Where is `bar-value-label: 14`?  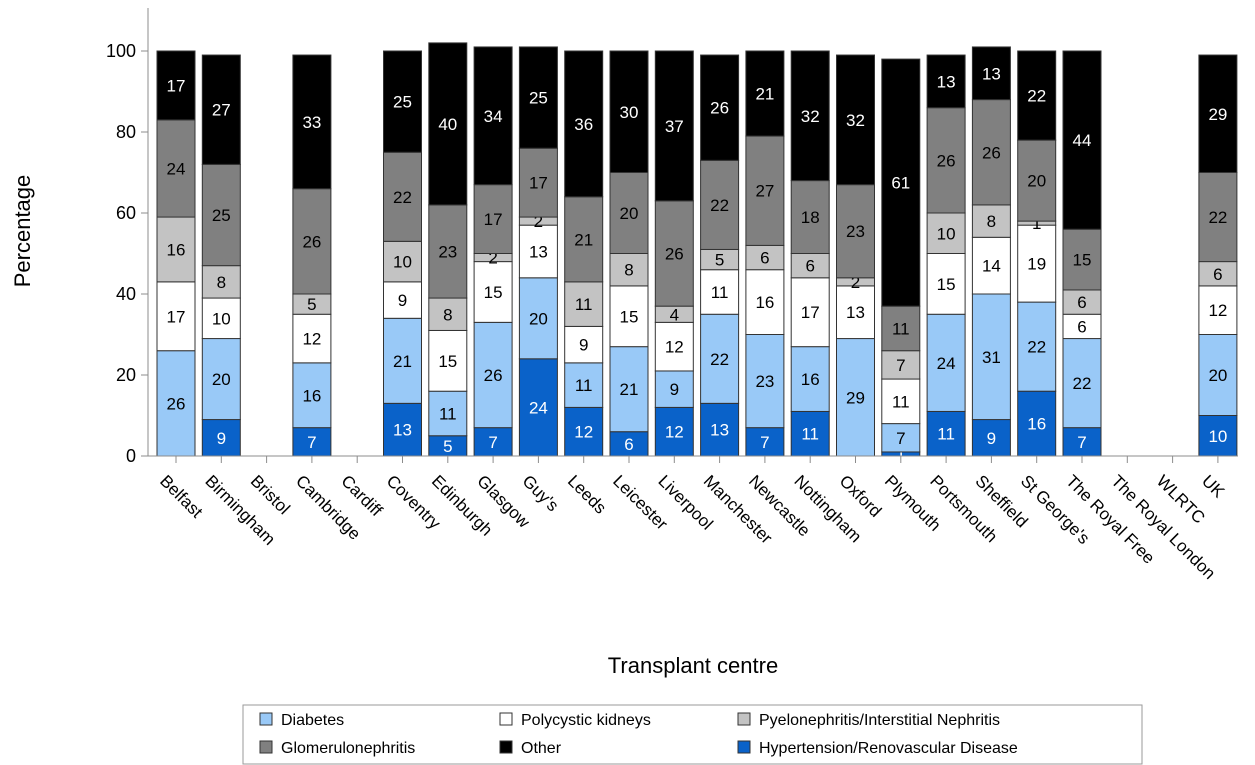
bar-value-label: 14 is located at coordinates (991, 266).